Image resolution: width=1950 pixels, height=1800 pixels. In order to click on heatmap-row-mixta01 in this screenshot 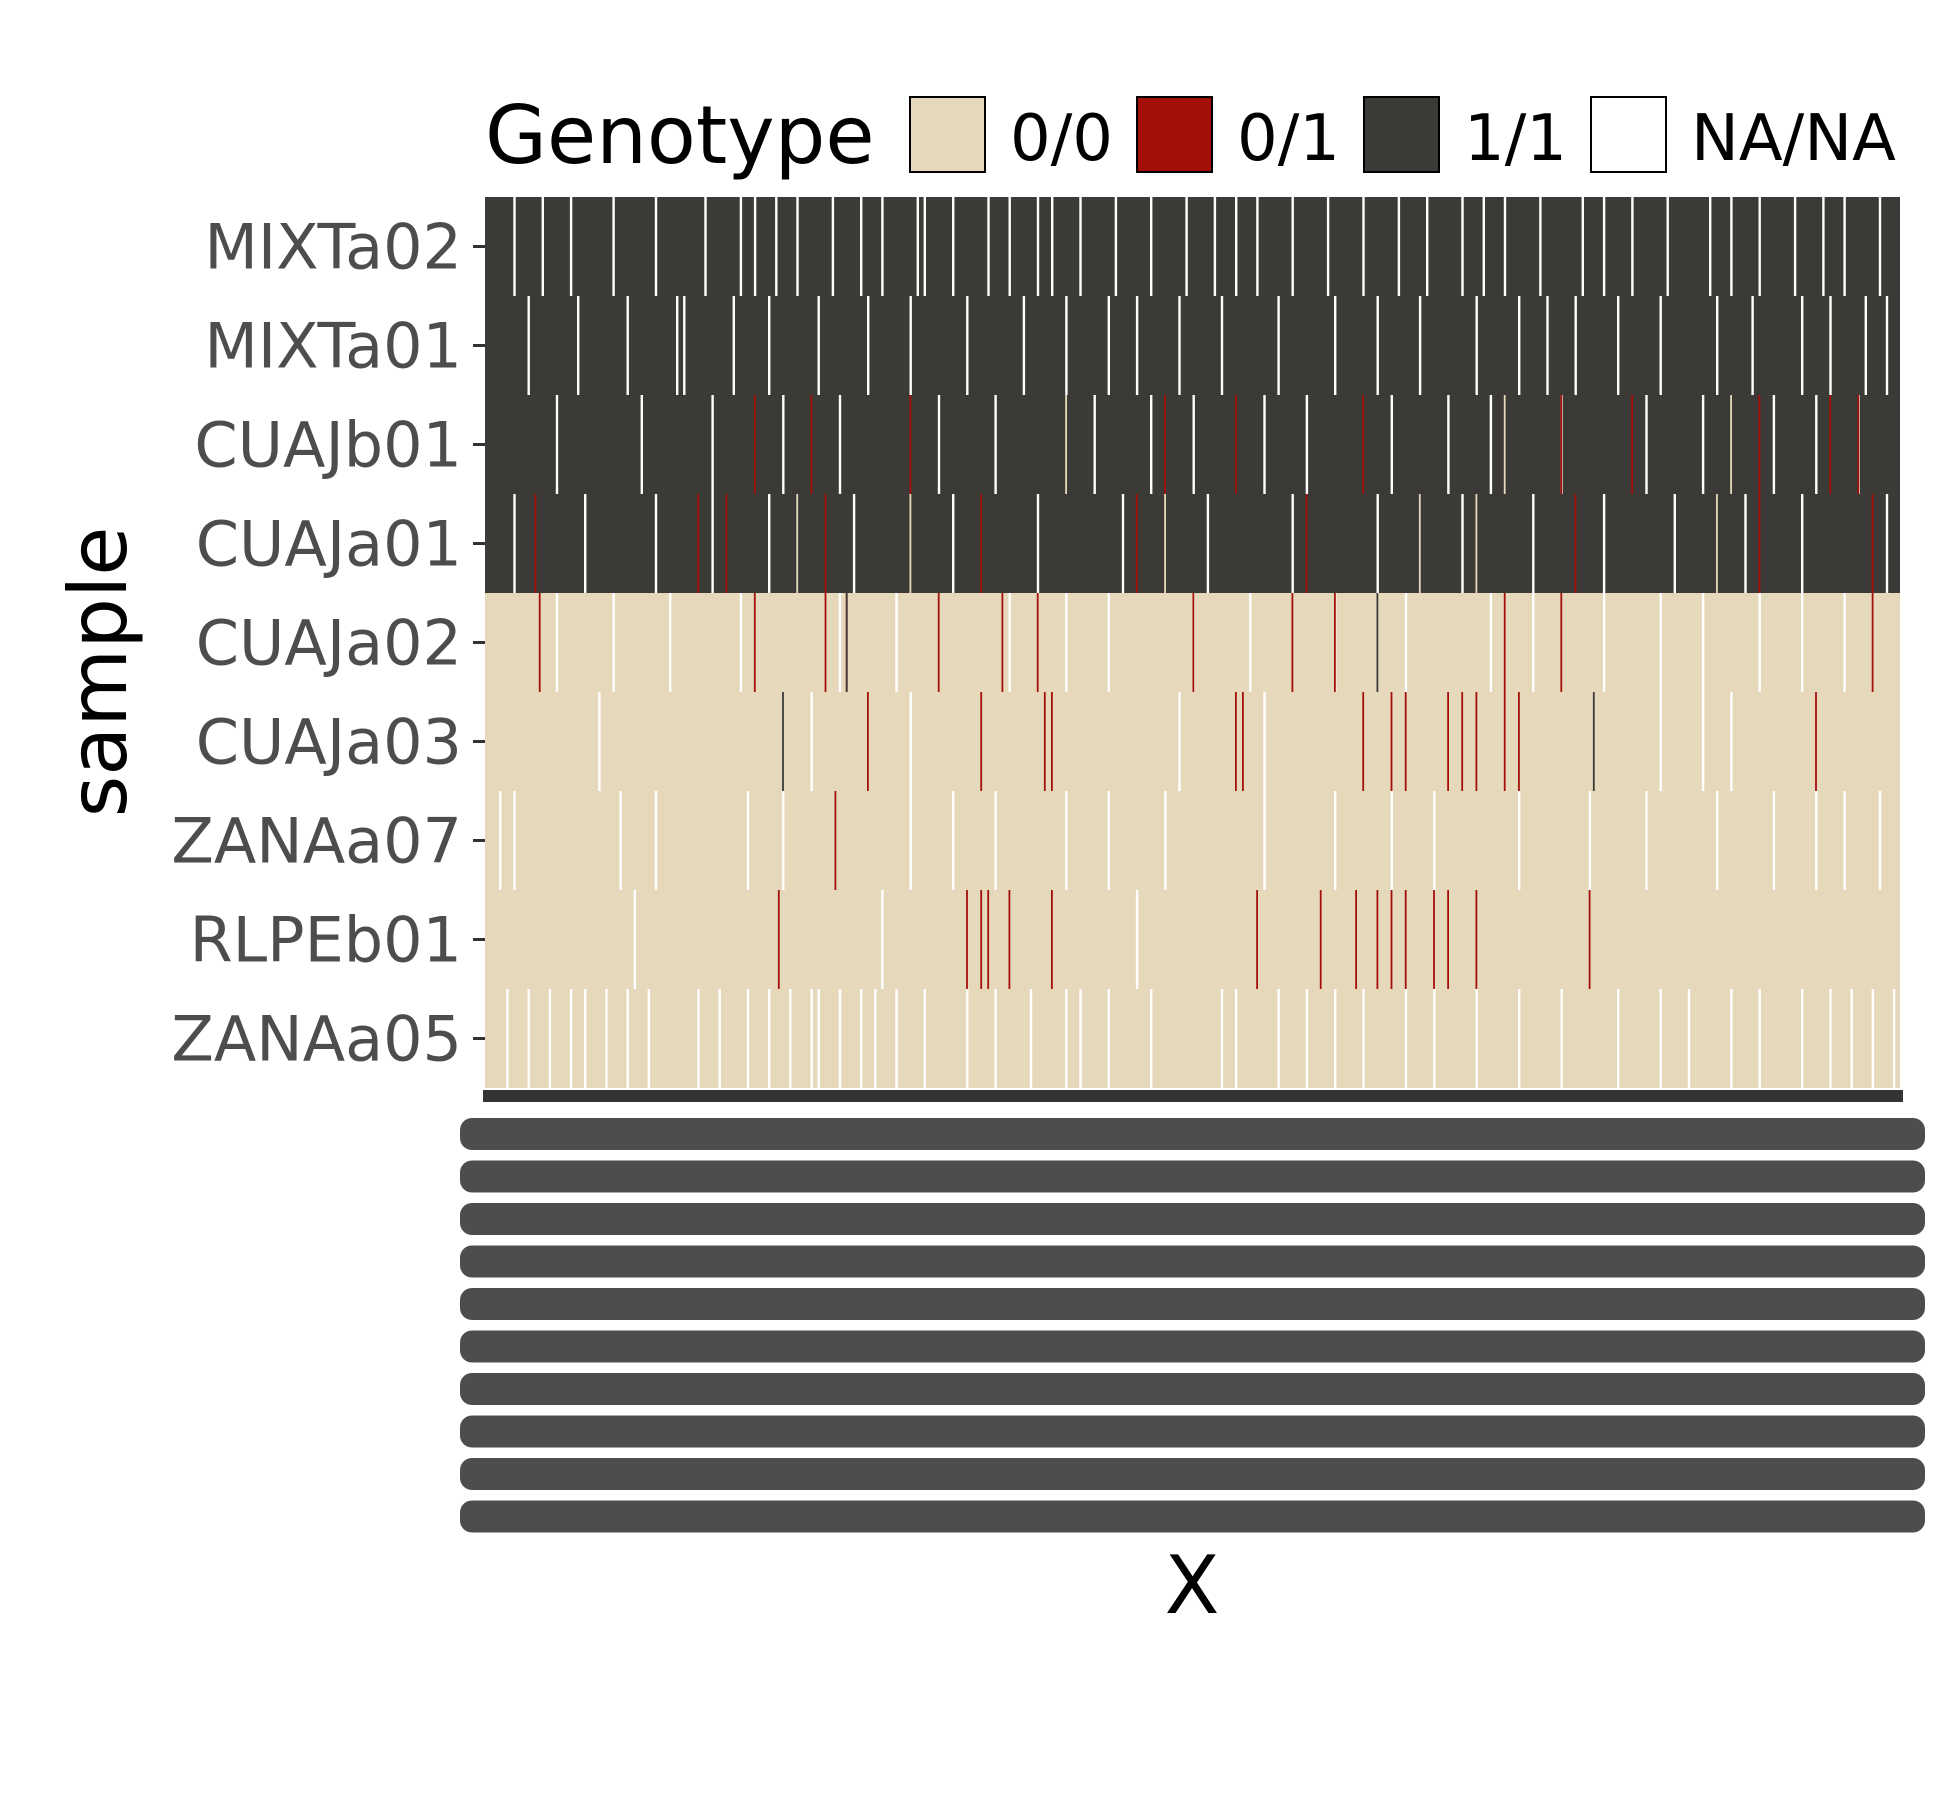, I will do `click(1192, 345)`.